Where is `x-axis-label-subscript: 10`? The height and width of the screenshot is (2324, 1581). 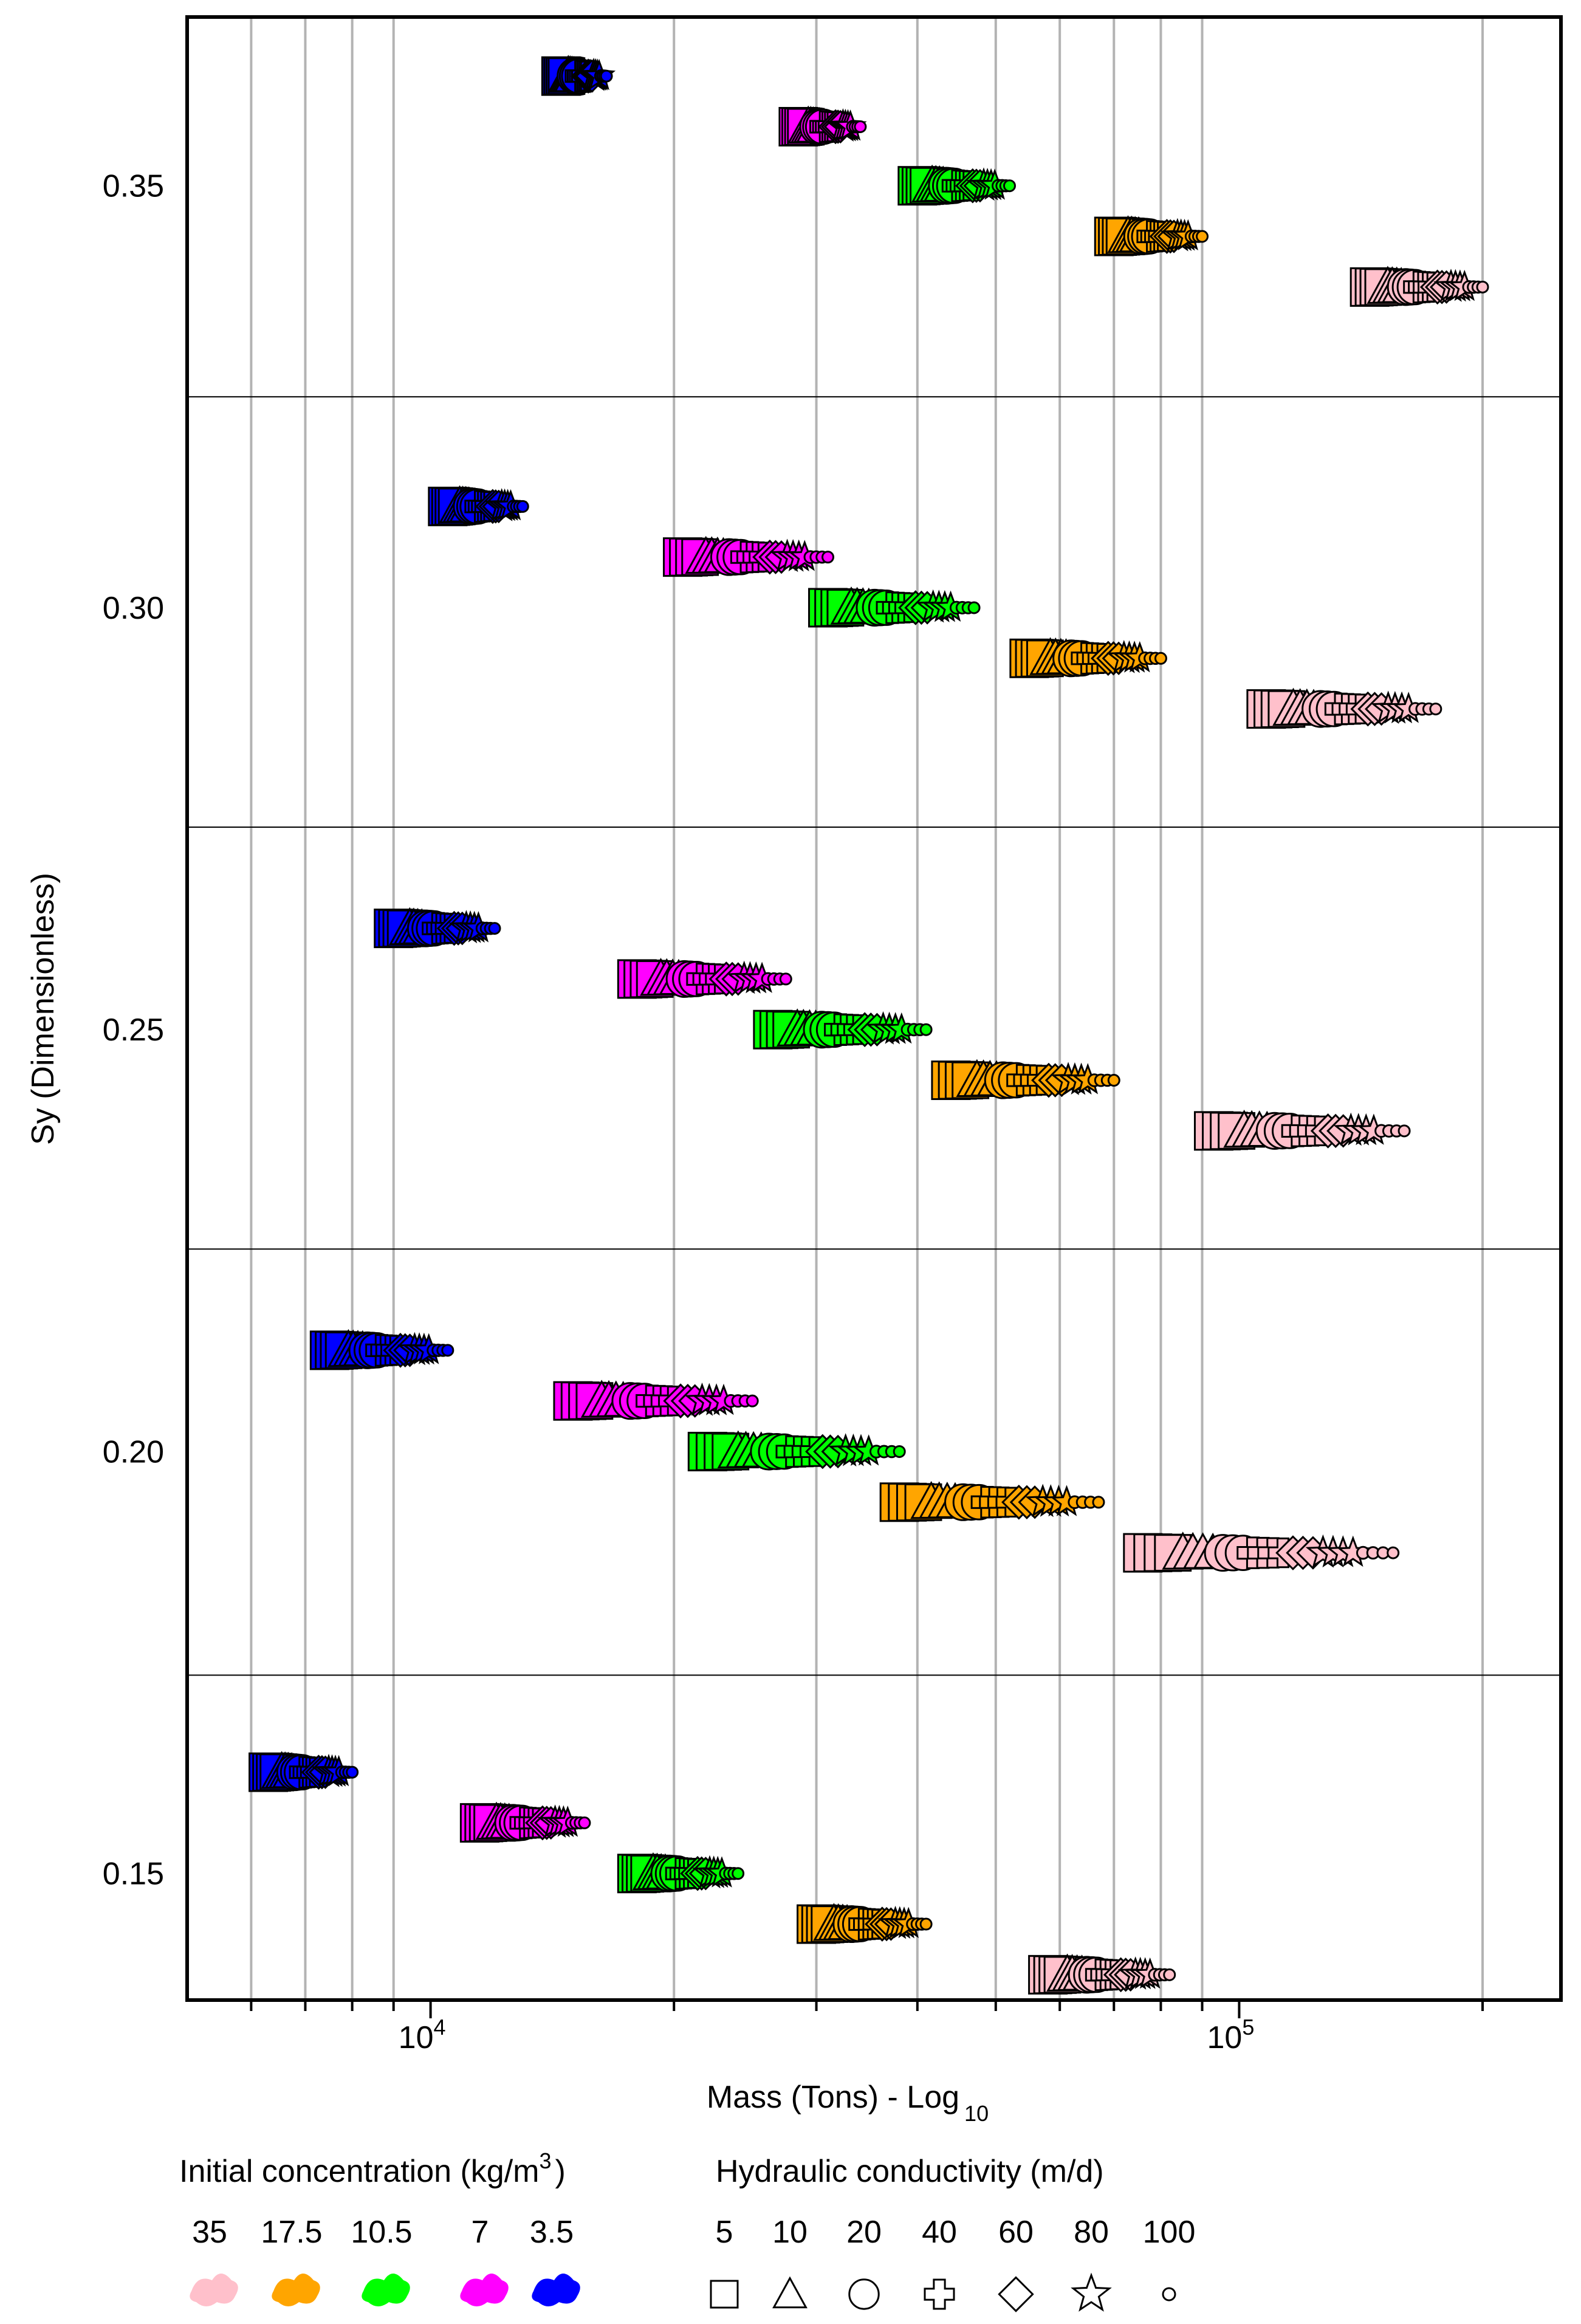
x-axis-label-subscript: 10 is located at coordinates (976, 2113).